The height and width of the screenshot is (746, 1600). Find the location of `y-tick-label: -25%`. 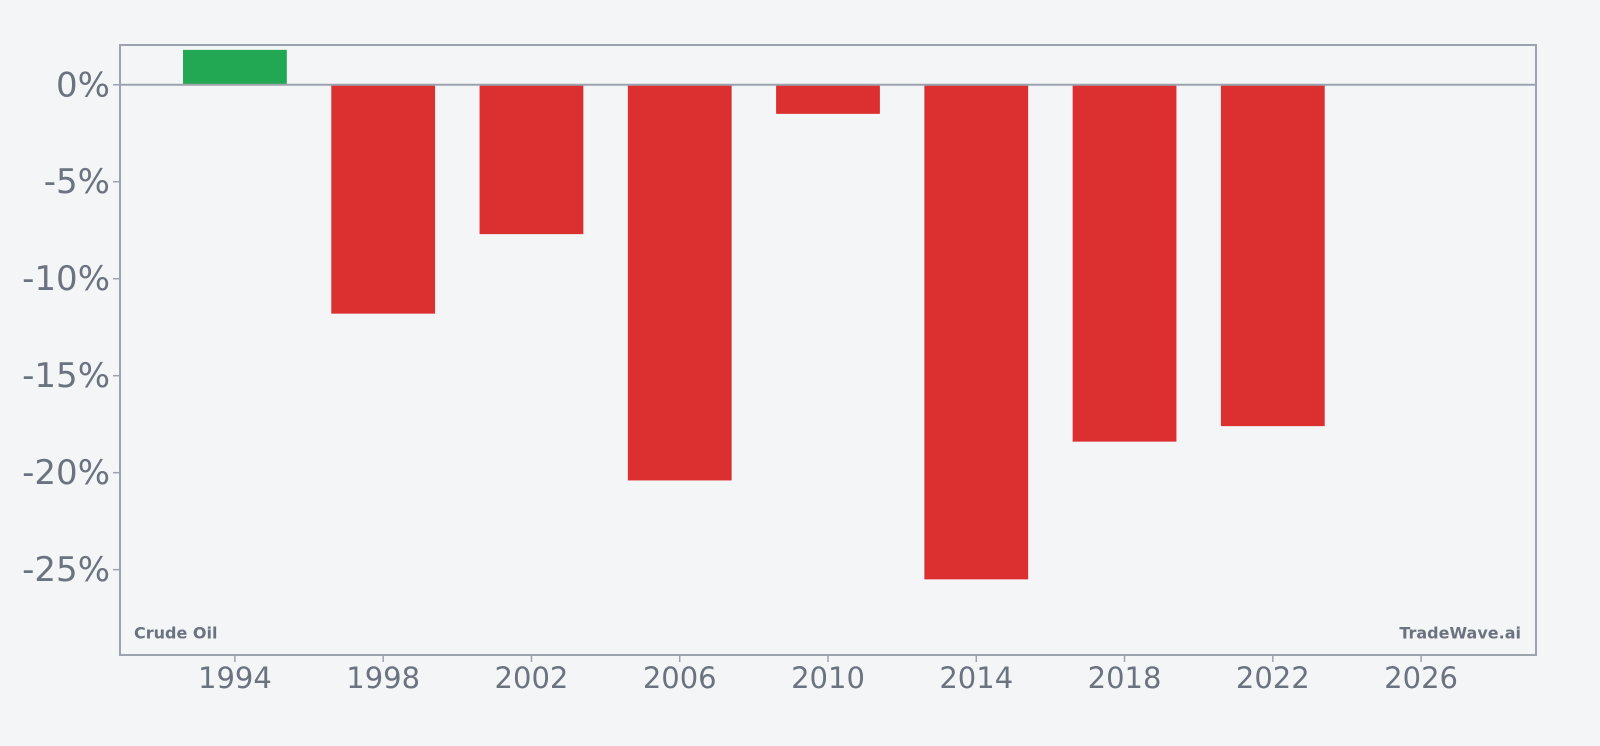

y-tick-label: -25% is located at coordinates (66, 570).